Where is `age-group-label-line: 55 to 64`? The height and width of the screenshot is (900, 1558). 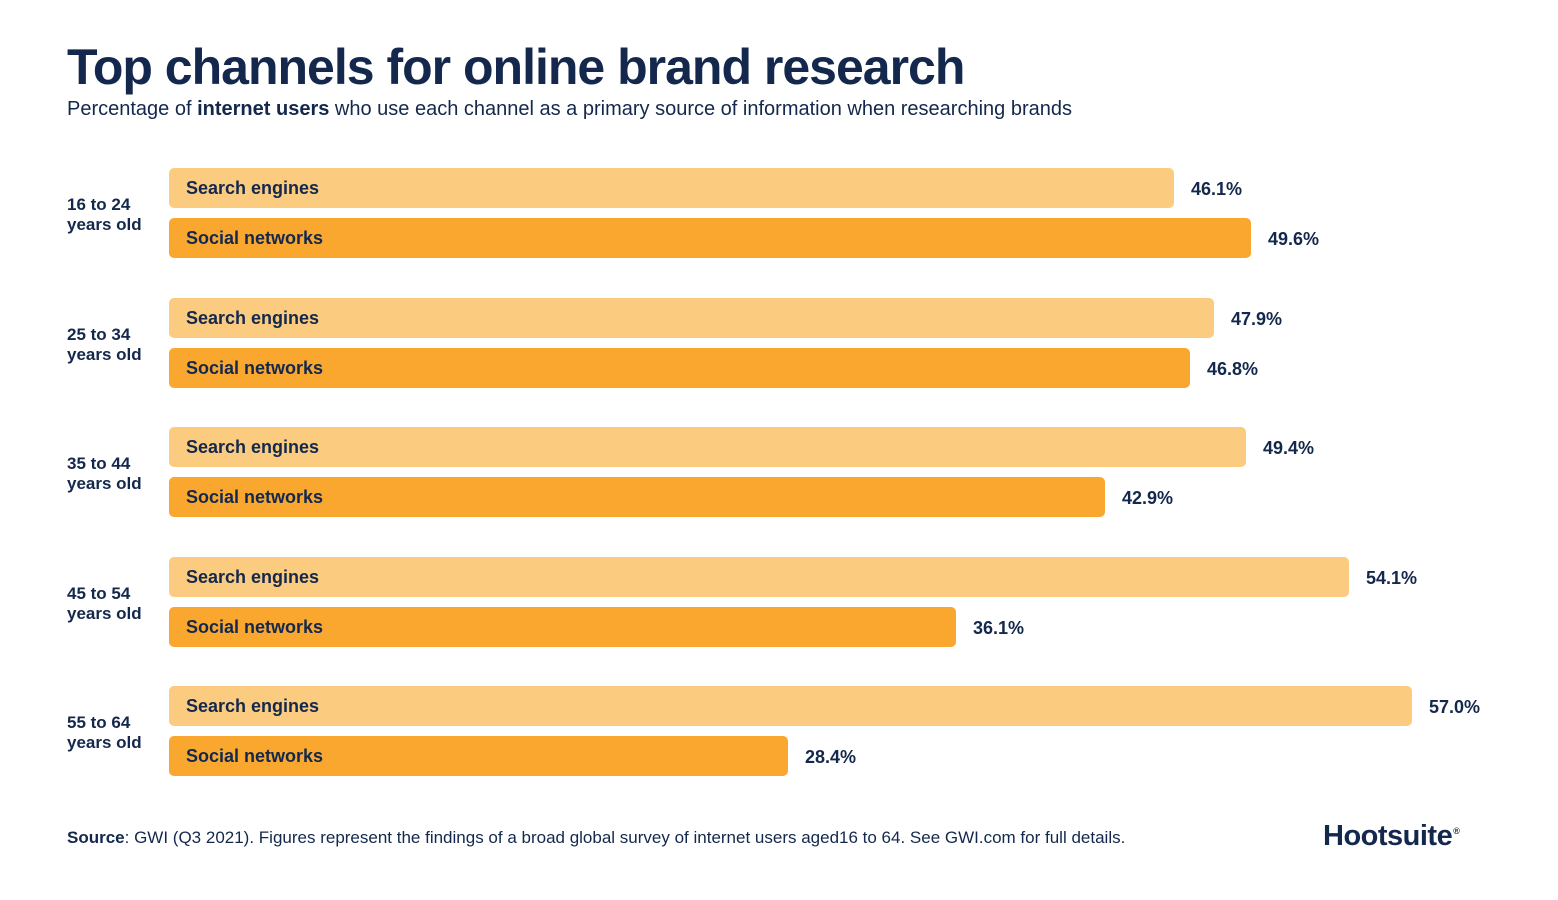 age-group-label-line: 55 to 64 is located at coordinates (99, 722).